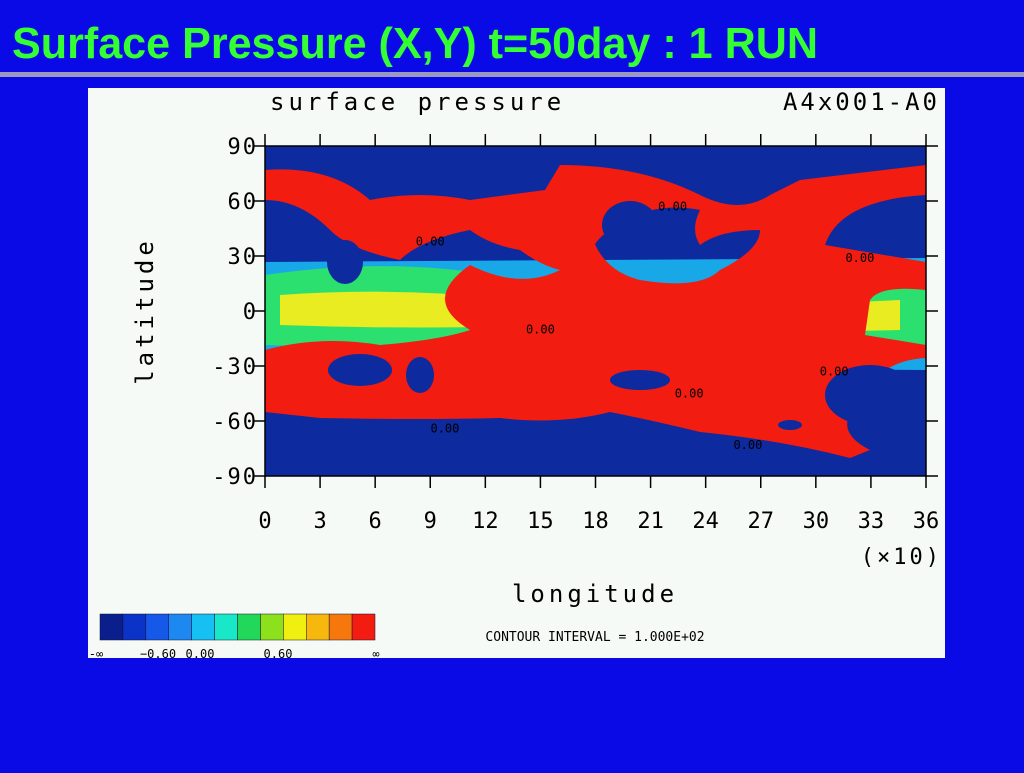 This screenshot has height=773, width=1024. What do you see at coordinates (235, 367) in the screenshot?
I see `y-tick-label: -30` at bounding box center [235, 367].